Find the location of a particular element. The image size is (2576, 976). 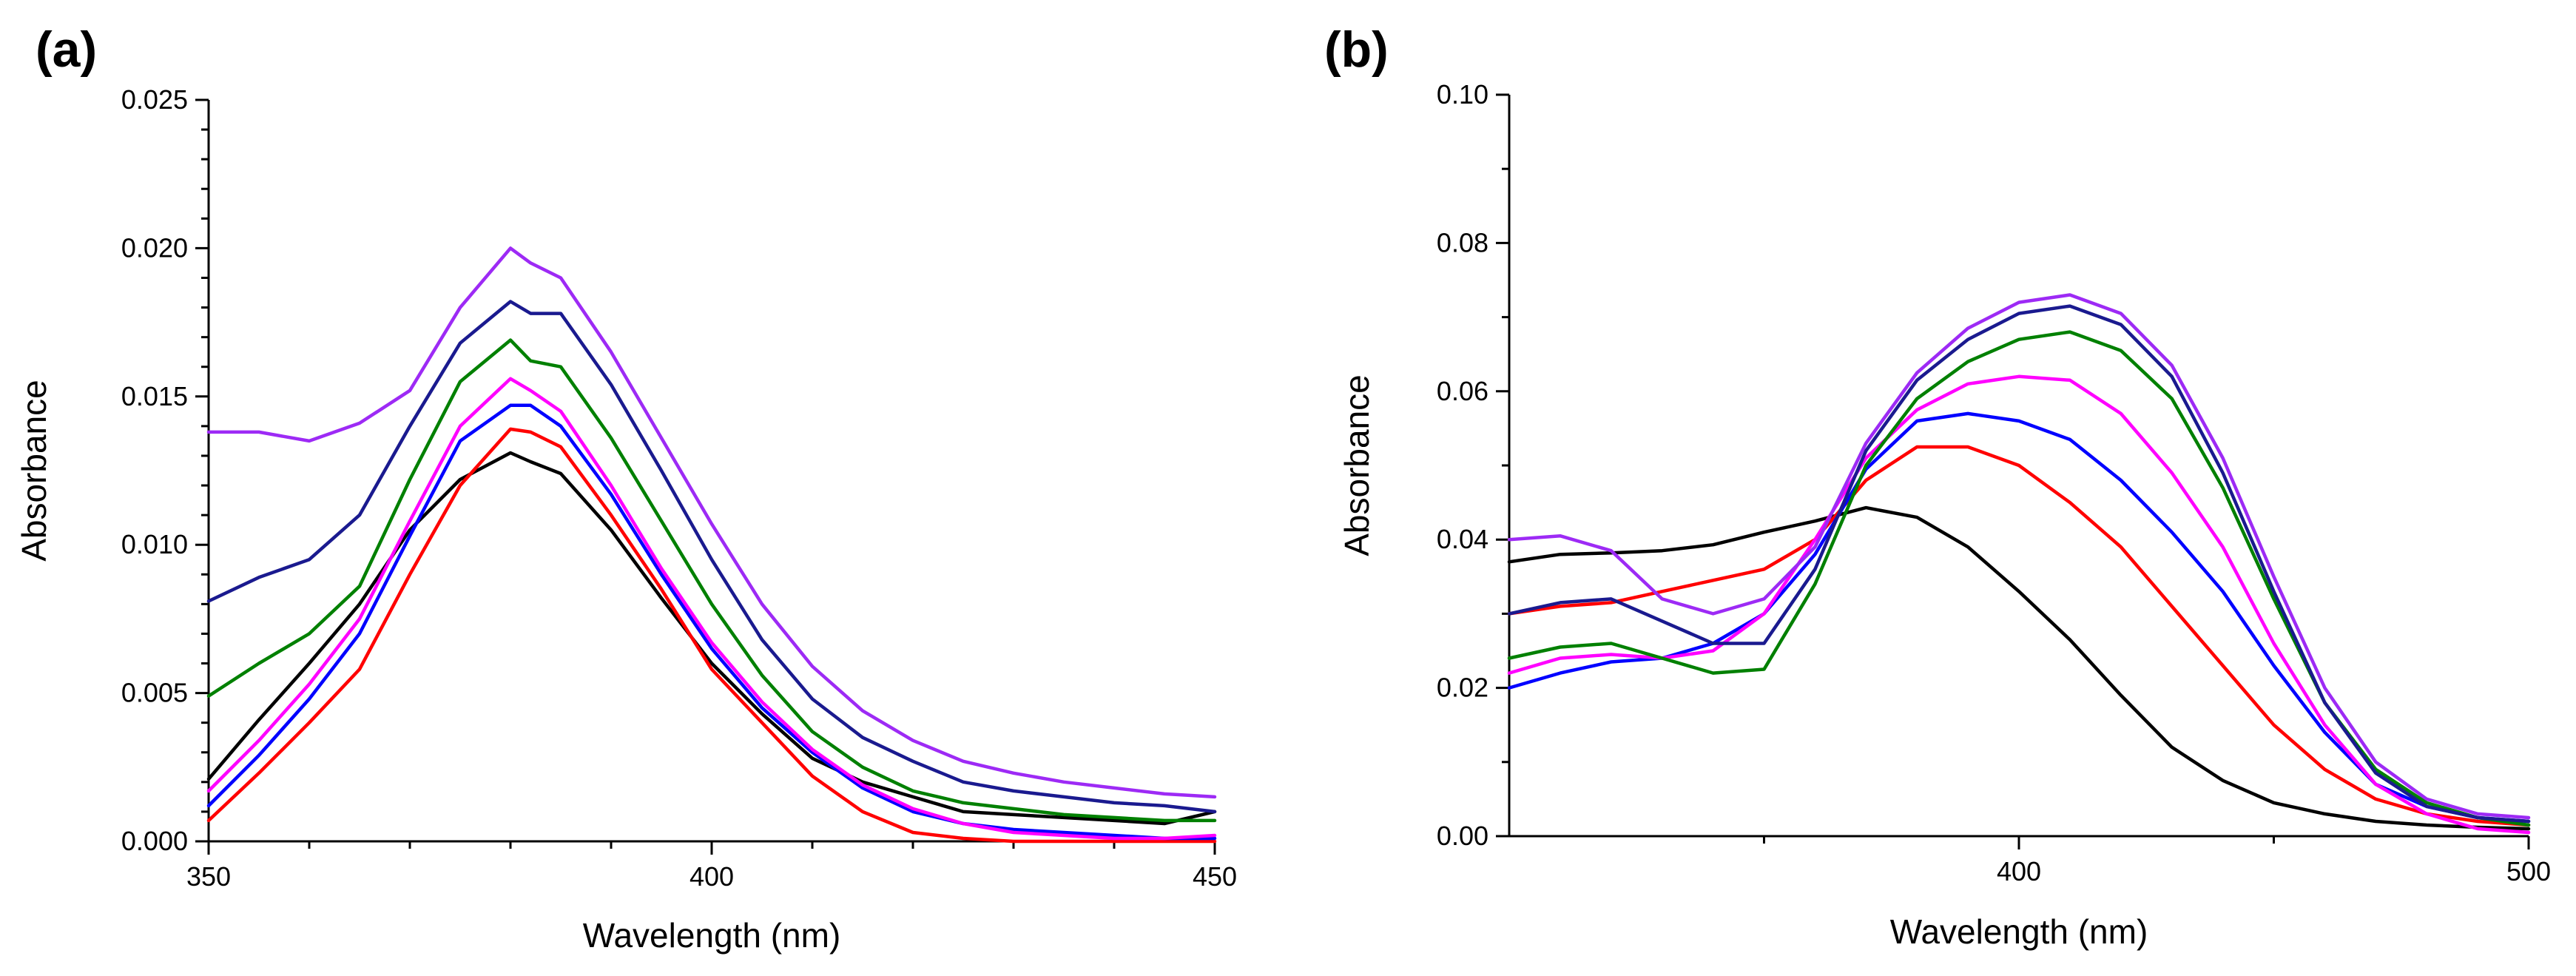

series-line-black is located at coordinates (2019, 668).